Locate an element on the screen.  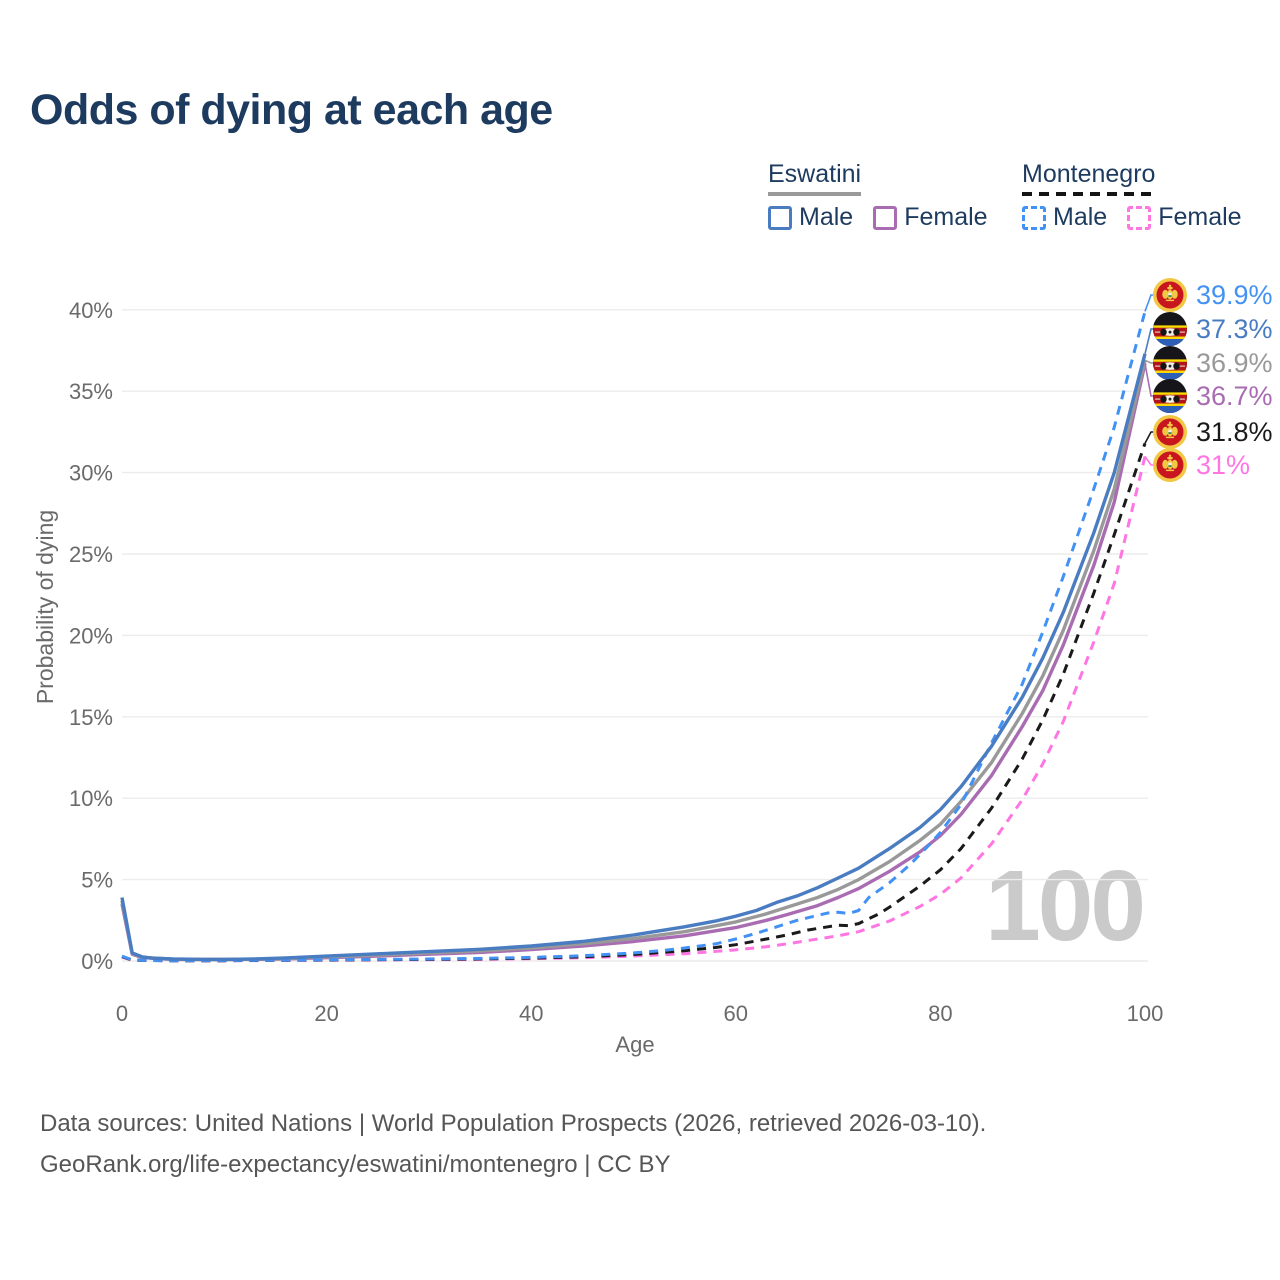
x-tick-20: 20 is located at coordinates (326, 1013).